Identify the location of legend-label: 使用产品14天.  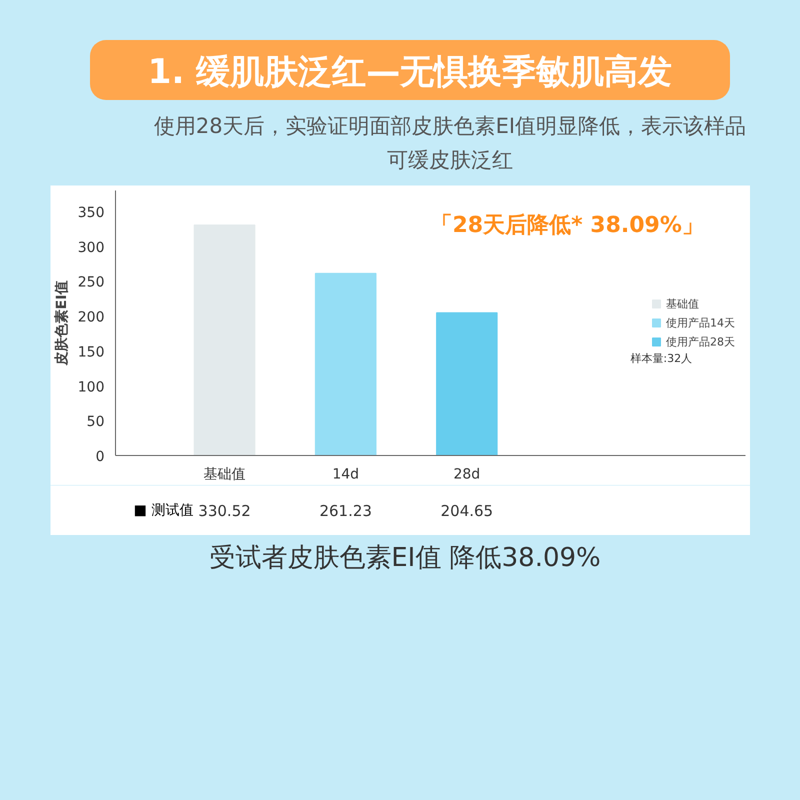
(700, 322).